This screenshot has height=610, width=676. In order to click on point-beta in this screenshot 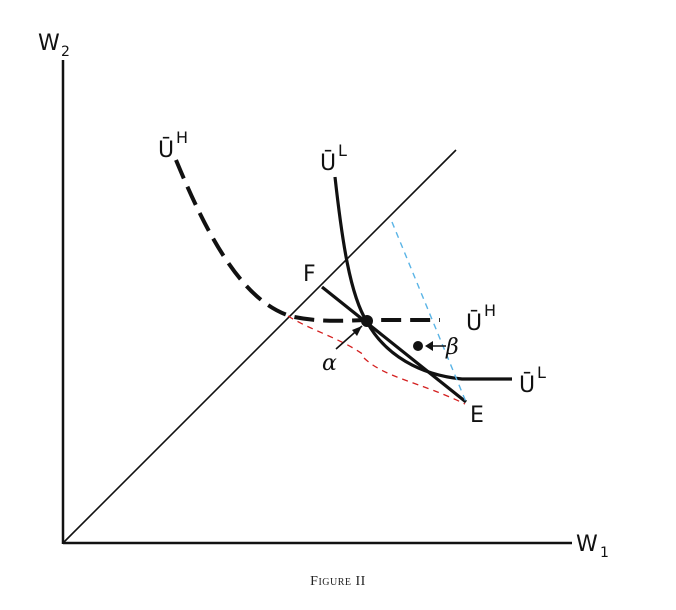, I will do `click(418, 346)`.